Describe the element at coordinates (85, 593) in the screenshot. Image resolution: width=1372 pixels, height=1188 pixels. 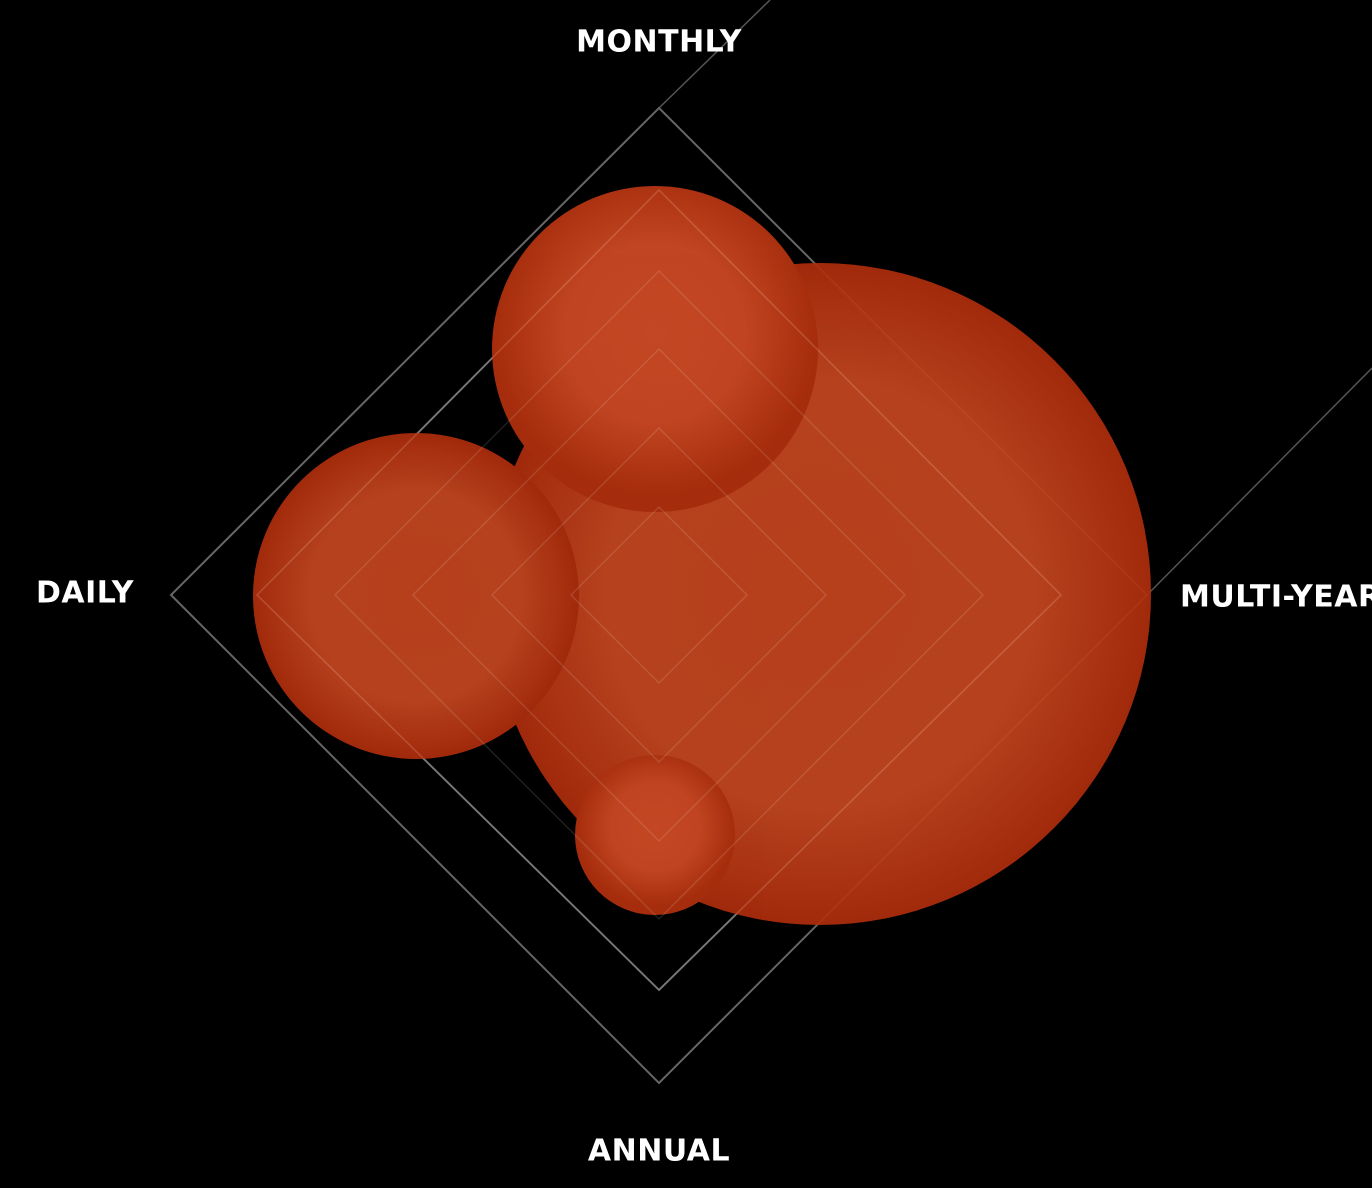
I see `axis-label: DAILY` at that location.